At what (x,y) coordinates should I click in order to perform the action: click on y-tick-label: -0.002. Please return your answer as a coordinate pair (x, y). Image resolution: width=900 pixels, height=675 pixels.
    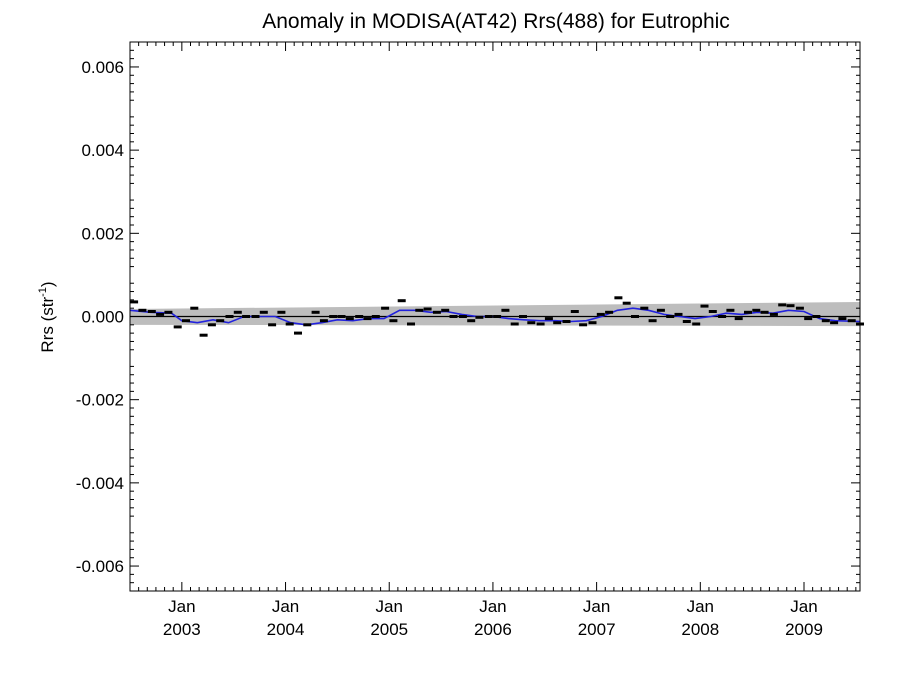
    Looking at the image, I should click on (100, 400).